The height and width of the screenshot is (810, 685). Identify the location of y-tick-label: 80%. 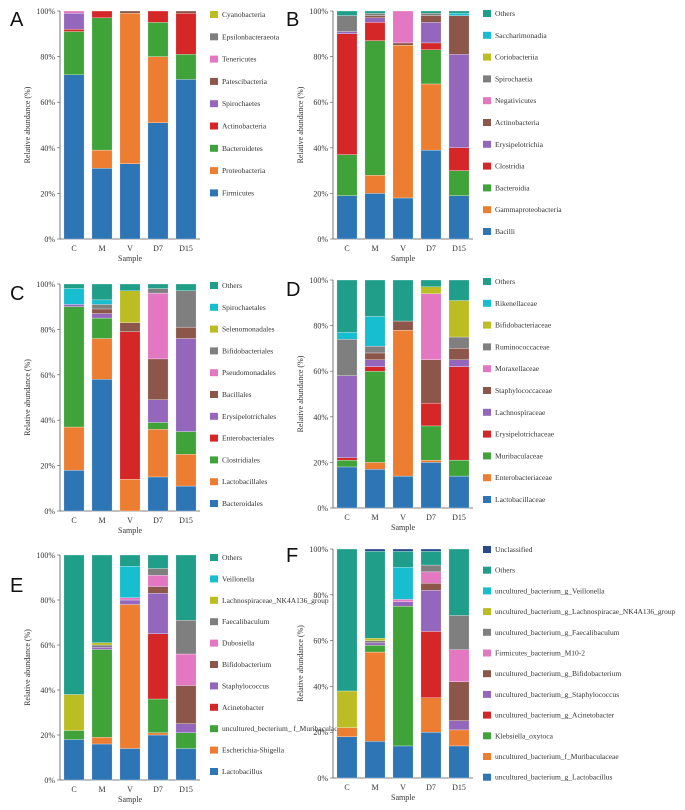
(320, 326).